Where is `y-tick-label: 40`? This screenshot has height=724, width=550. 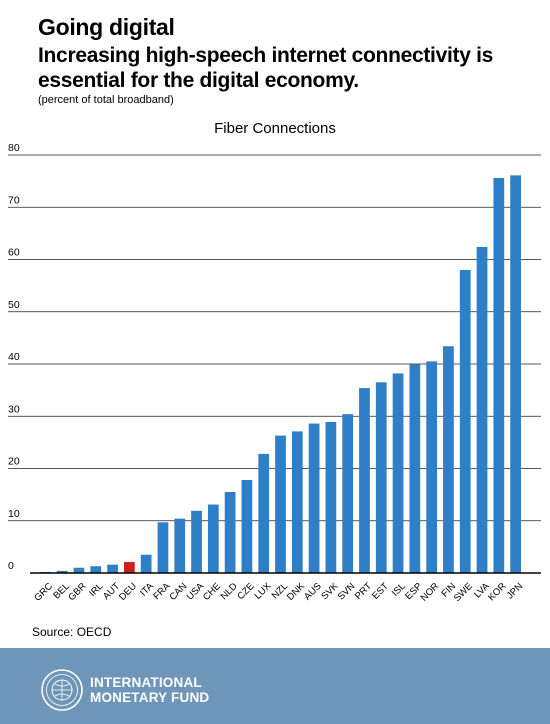
y-tick-label: 40 is located at coordinates (14, 357).